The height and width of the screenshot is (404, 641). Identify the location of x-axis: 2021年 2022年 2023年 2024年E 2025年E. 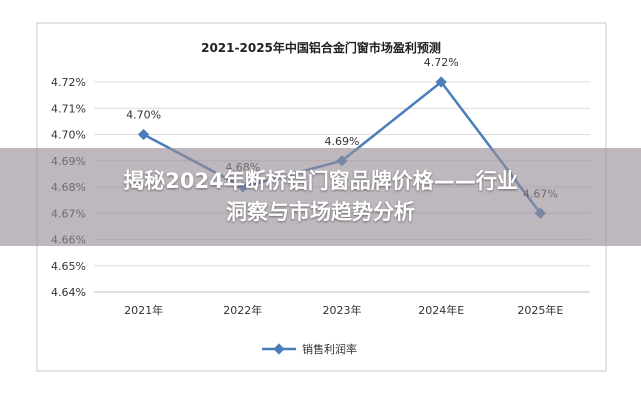
(343, 310).